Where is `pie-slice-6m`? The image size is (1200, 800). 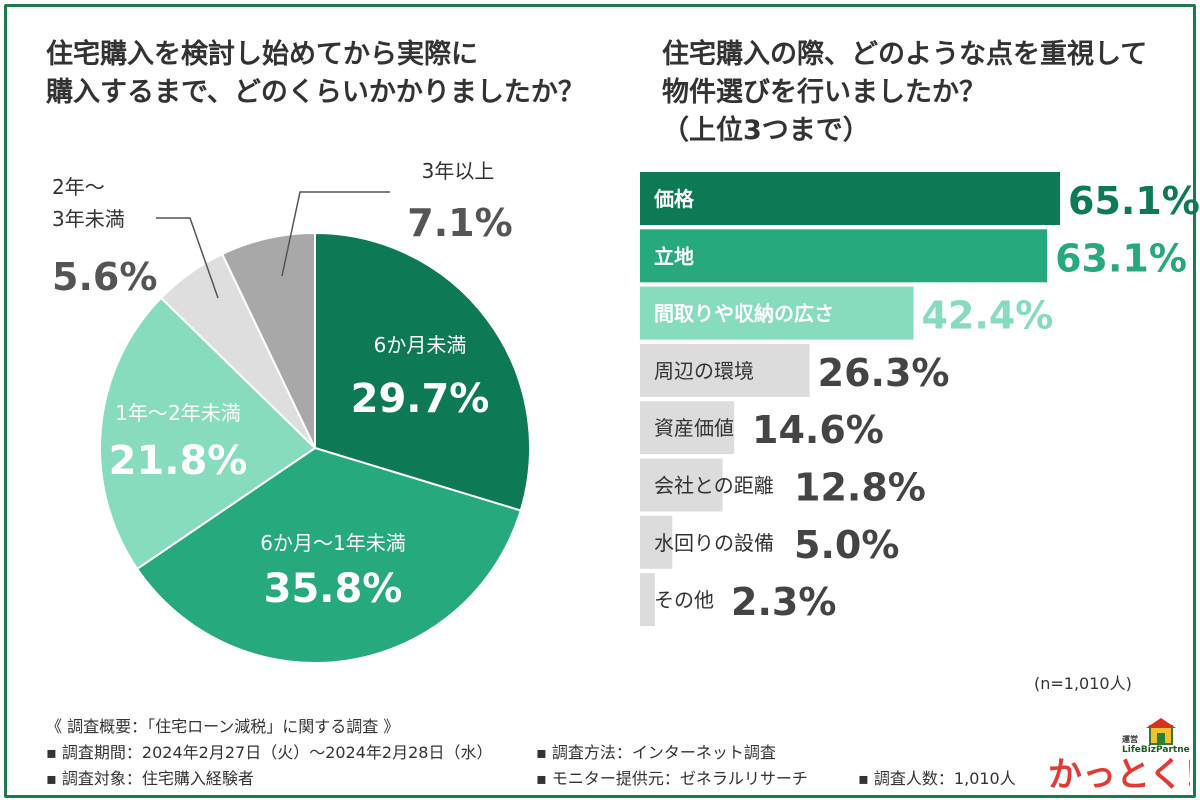
pie-slice-6m is located at coordinates (422, 371).